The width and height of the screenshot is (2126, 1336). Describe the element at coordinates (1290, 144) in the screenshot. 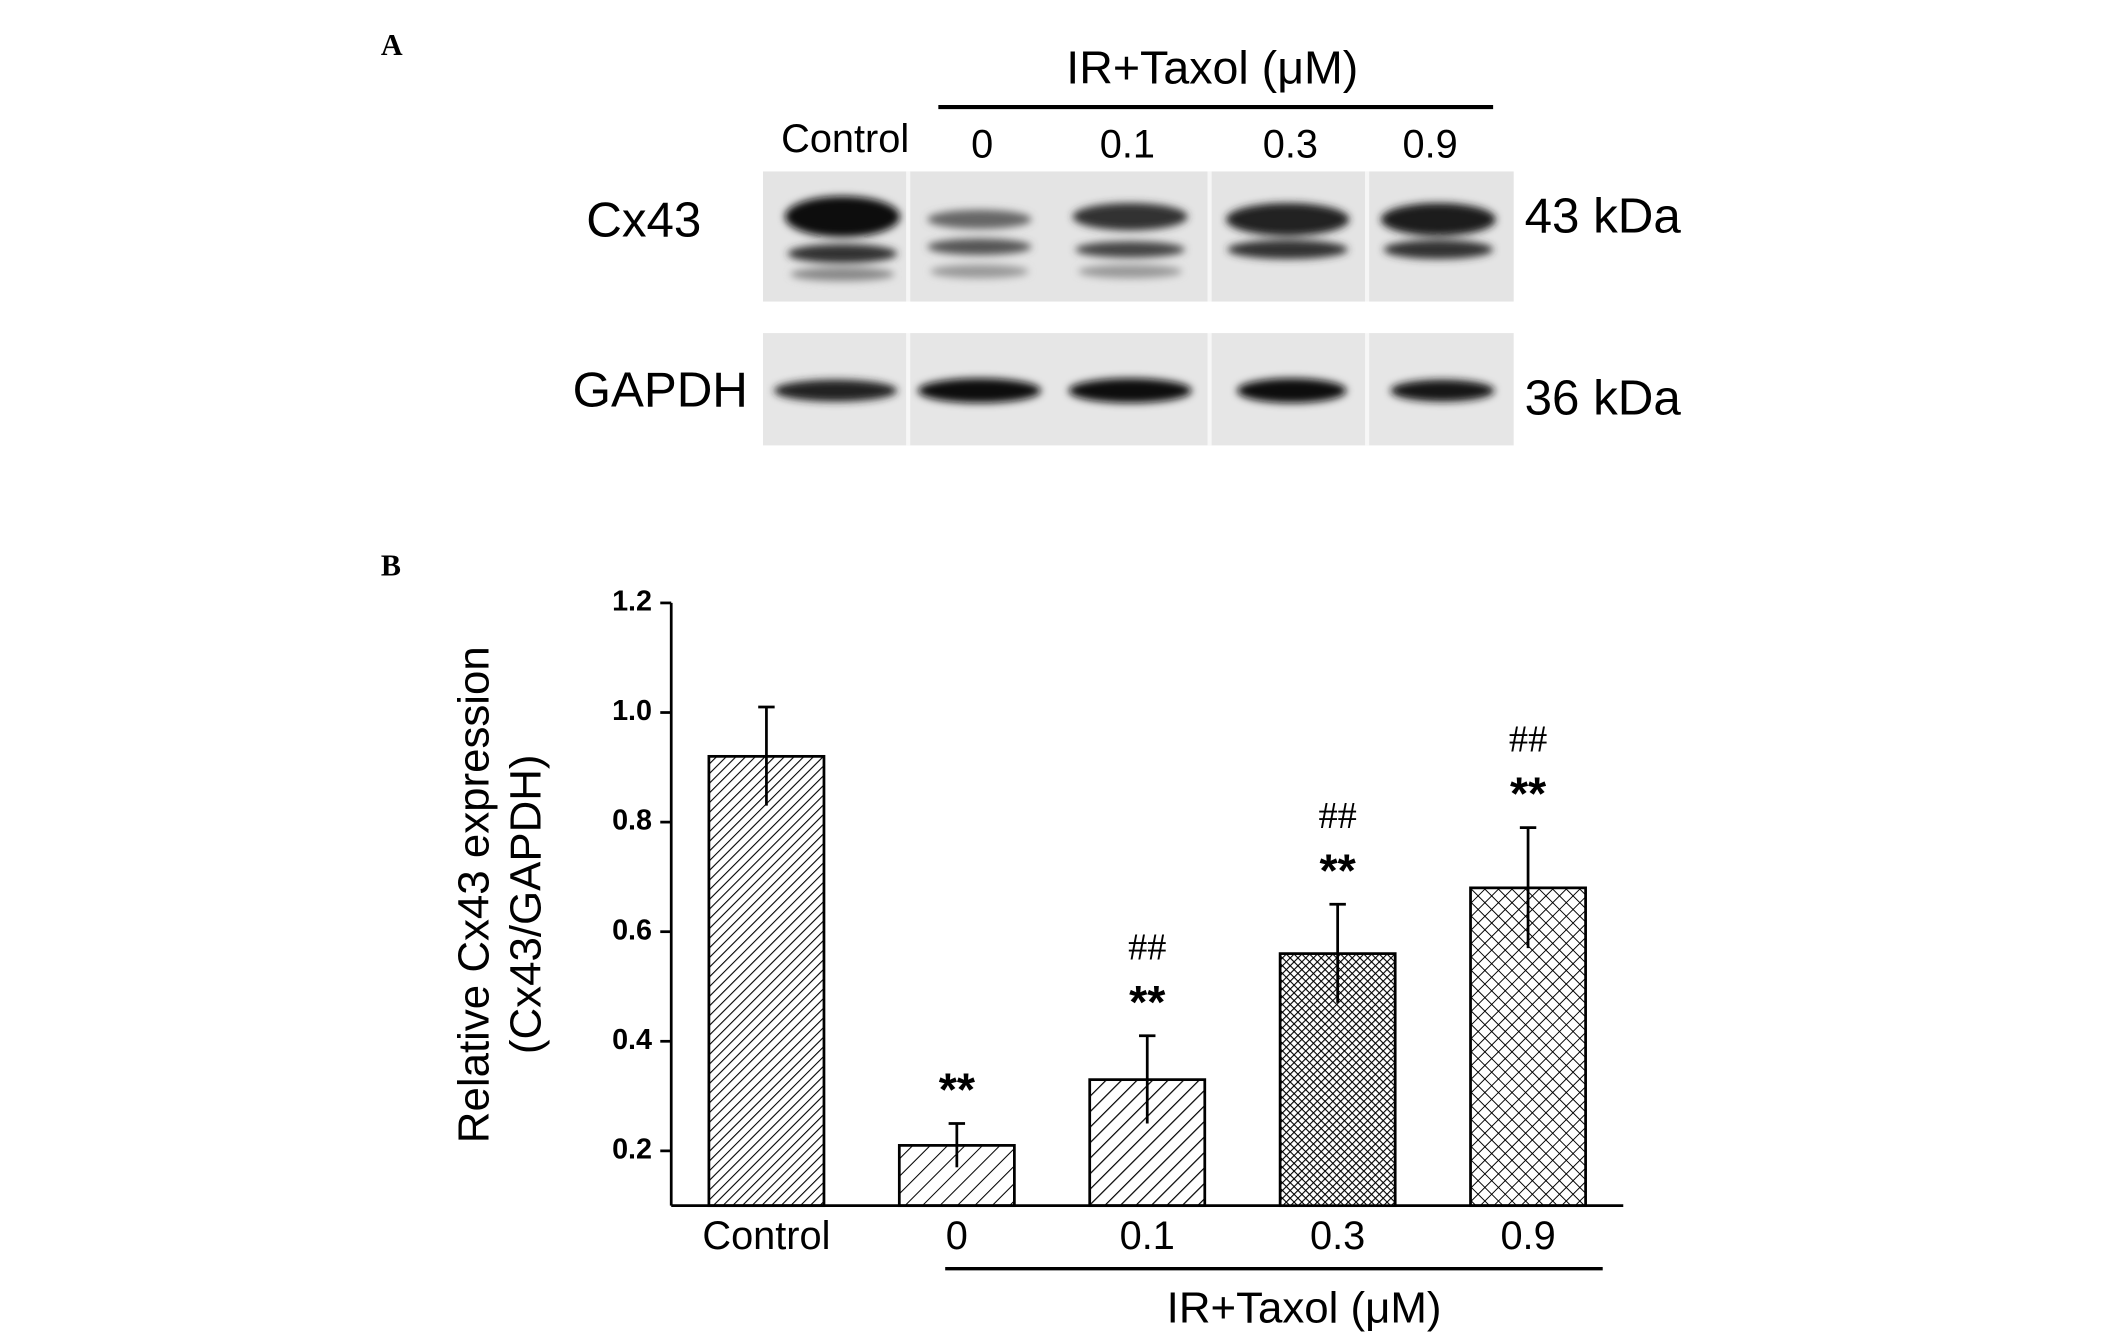

I see `lane-label: 0.3` at that location.